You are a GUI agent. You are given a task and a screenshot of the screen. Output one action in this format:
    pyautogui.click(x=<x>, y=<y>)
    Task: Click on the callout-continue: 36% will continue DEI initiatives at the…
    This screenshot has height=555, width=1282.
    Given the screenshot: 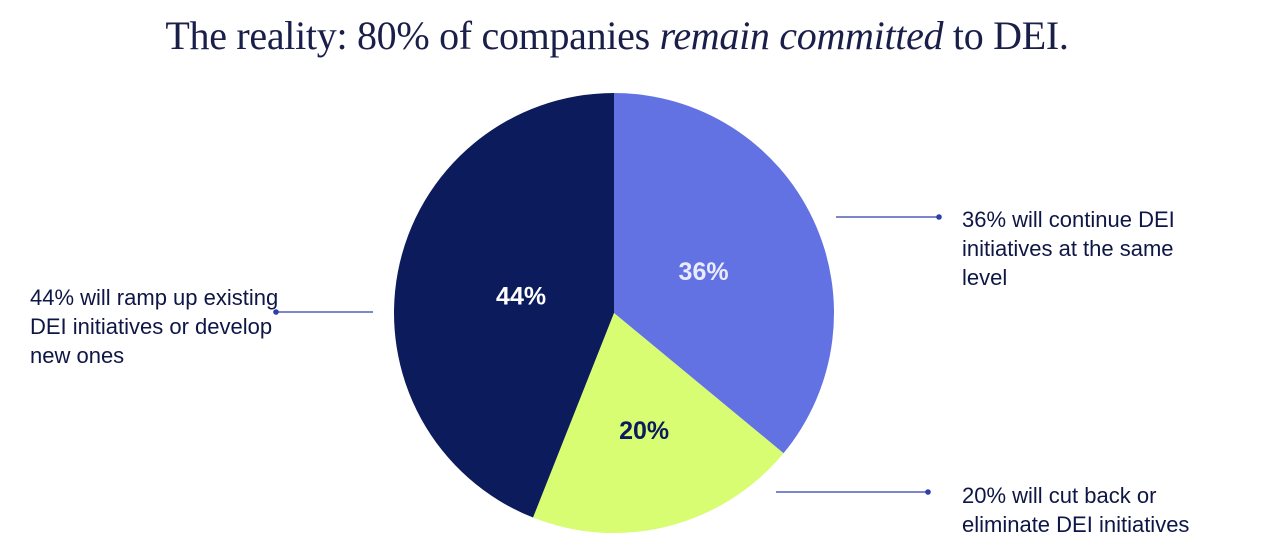 What is the action you would take?
    pyautogui.click(x=1068, y=248)
    